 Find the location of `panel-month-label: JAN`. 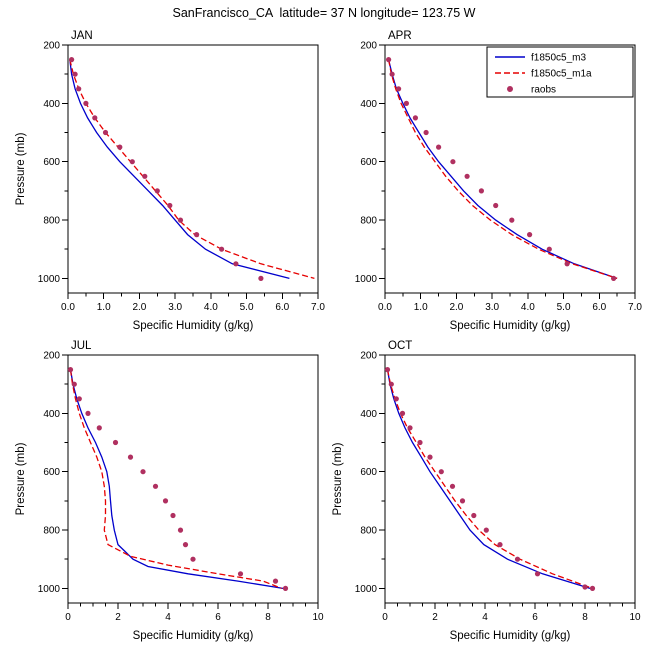

panel-month-label: JAN is located at coordinates (82, 36).